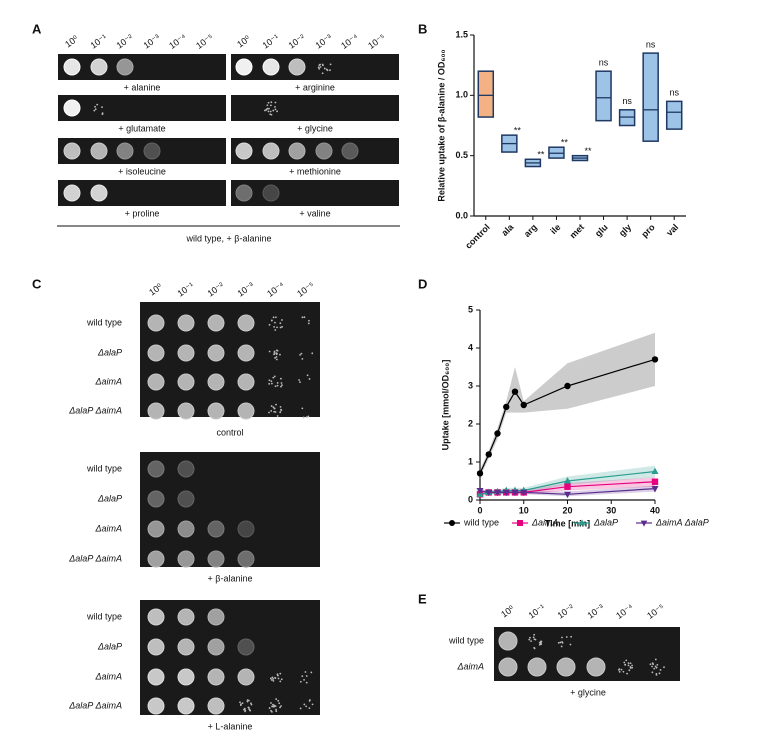  What do you see at coordinates (104, 616) in the screenshot?
I see `strain-label: wild type` at bounding box center [104, 616].